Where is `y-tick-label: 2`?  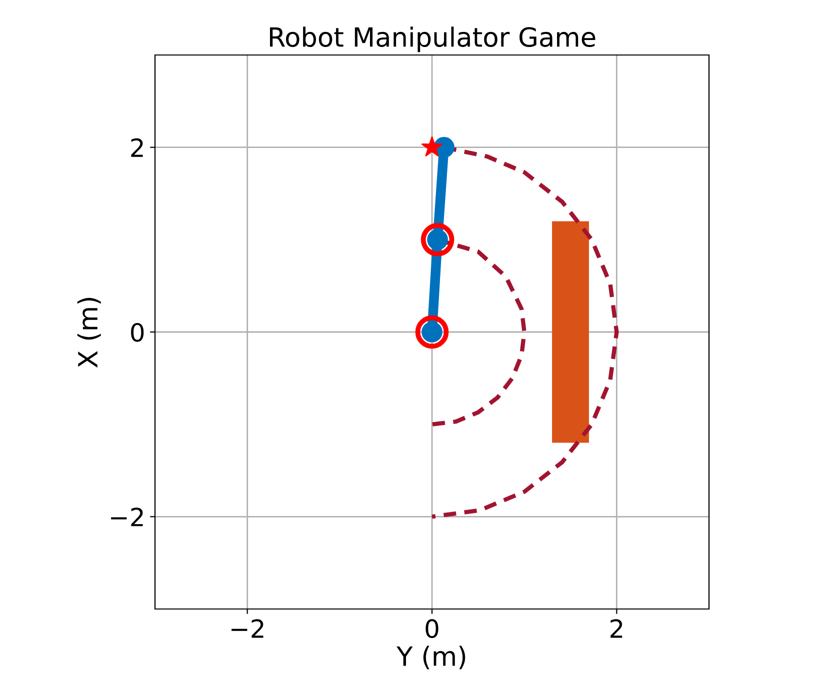 y-tick-label: 2 is located at coordinates (137, 147).